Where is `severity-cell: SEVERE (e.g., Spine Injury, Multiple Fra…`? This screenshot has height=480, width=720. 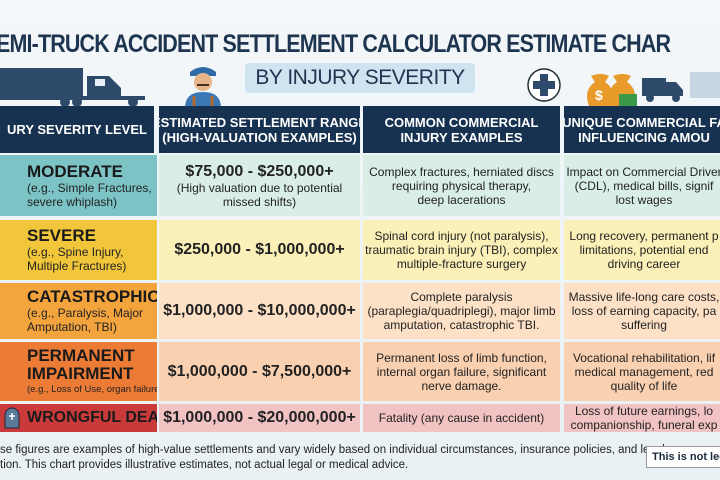
severity-cell: SEVERE (e.g., Spine Injury, Multiple Fra… is located at coordinates (78, 250).